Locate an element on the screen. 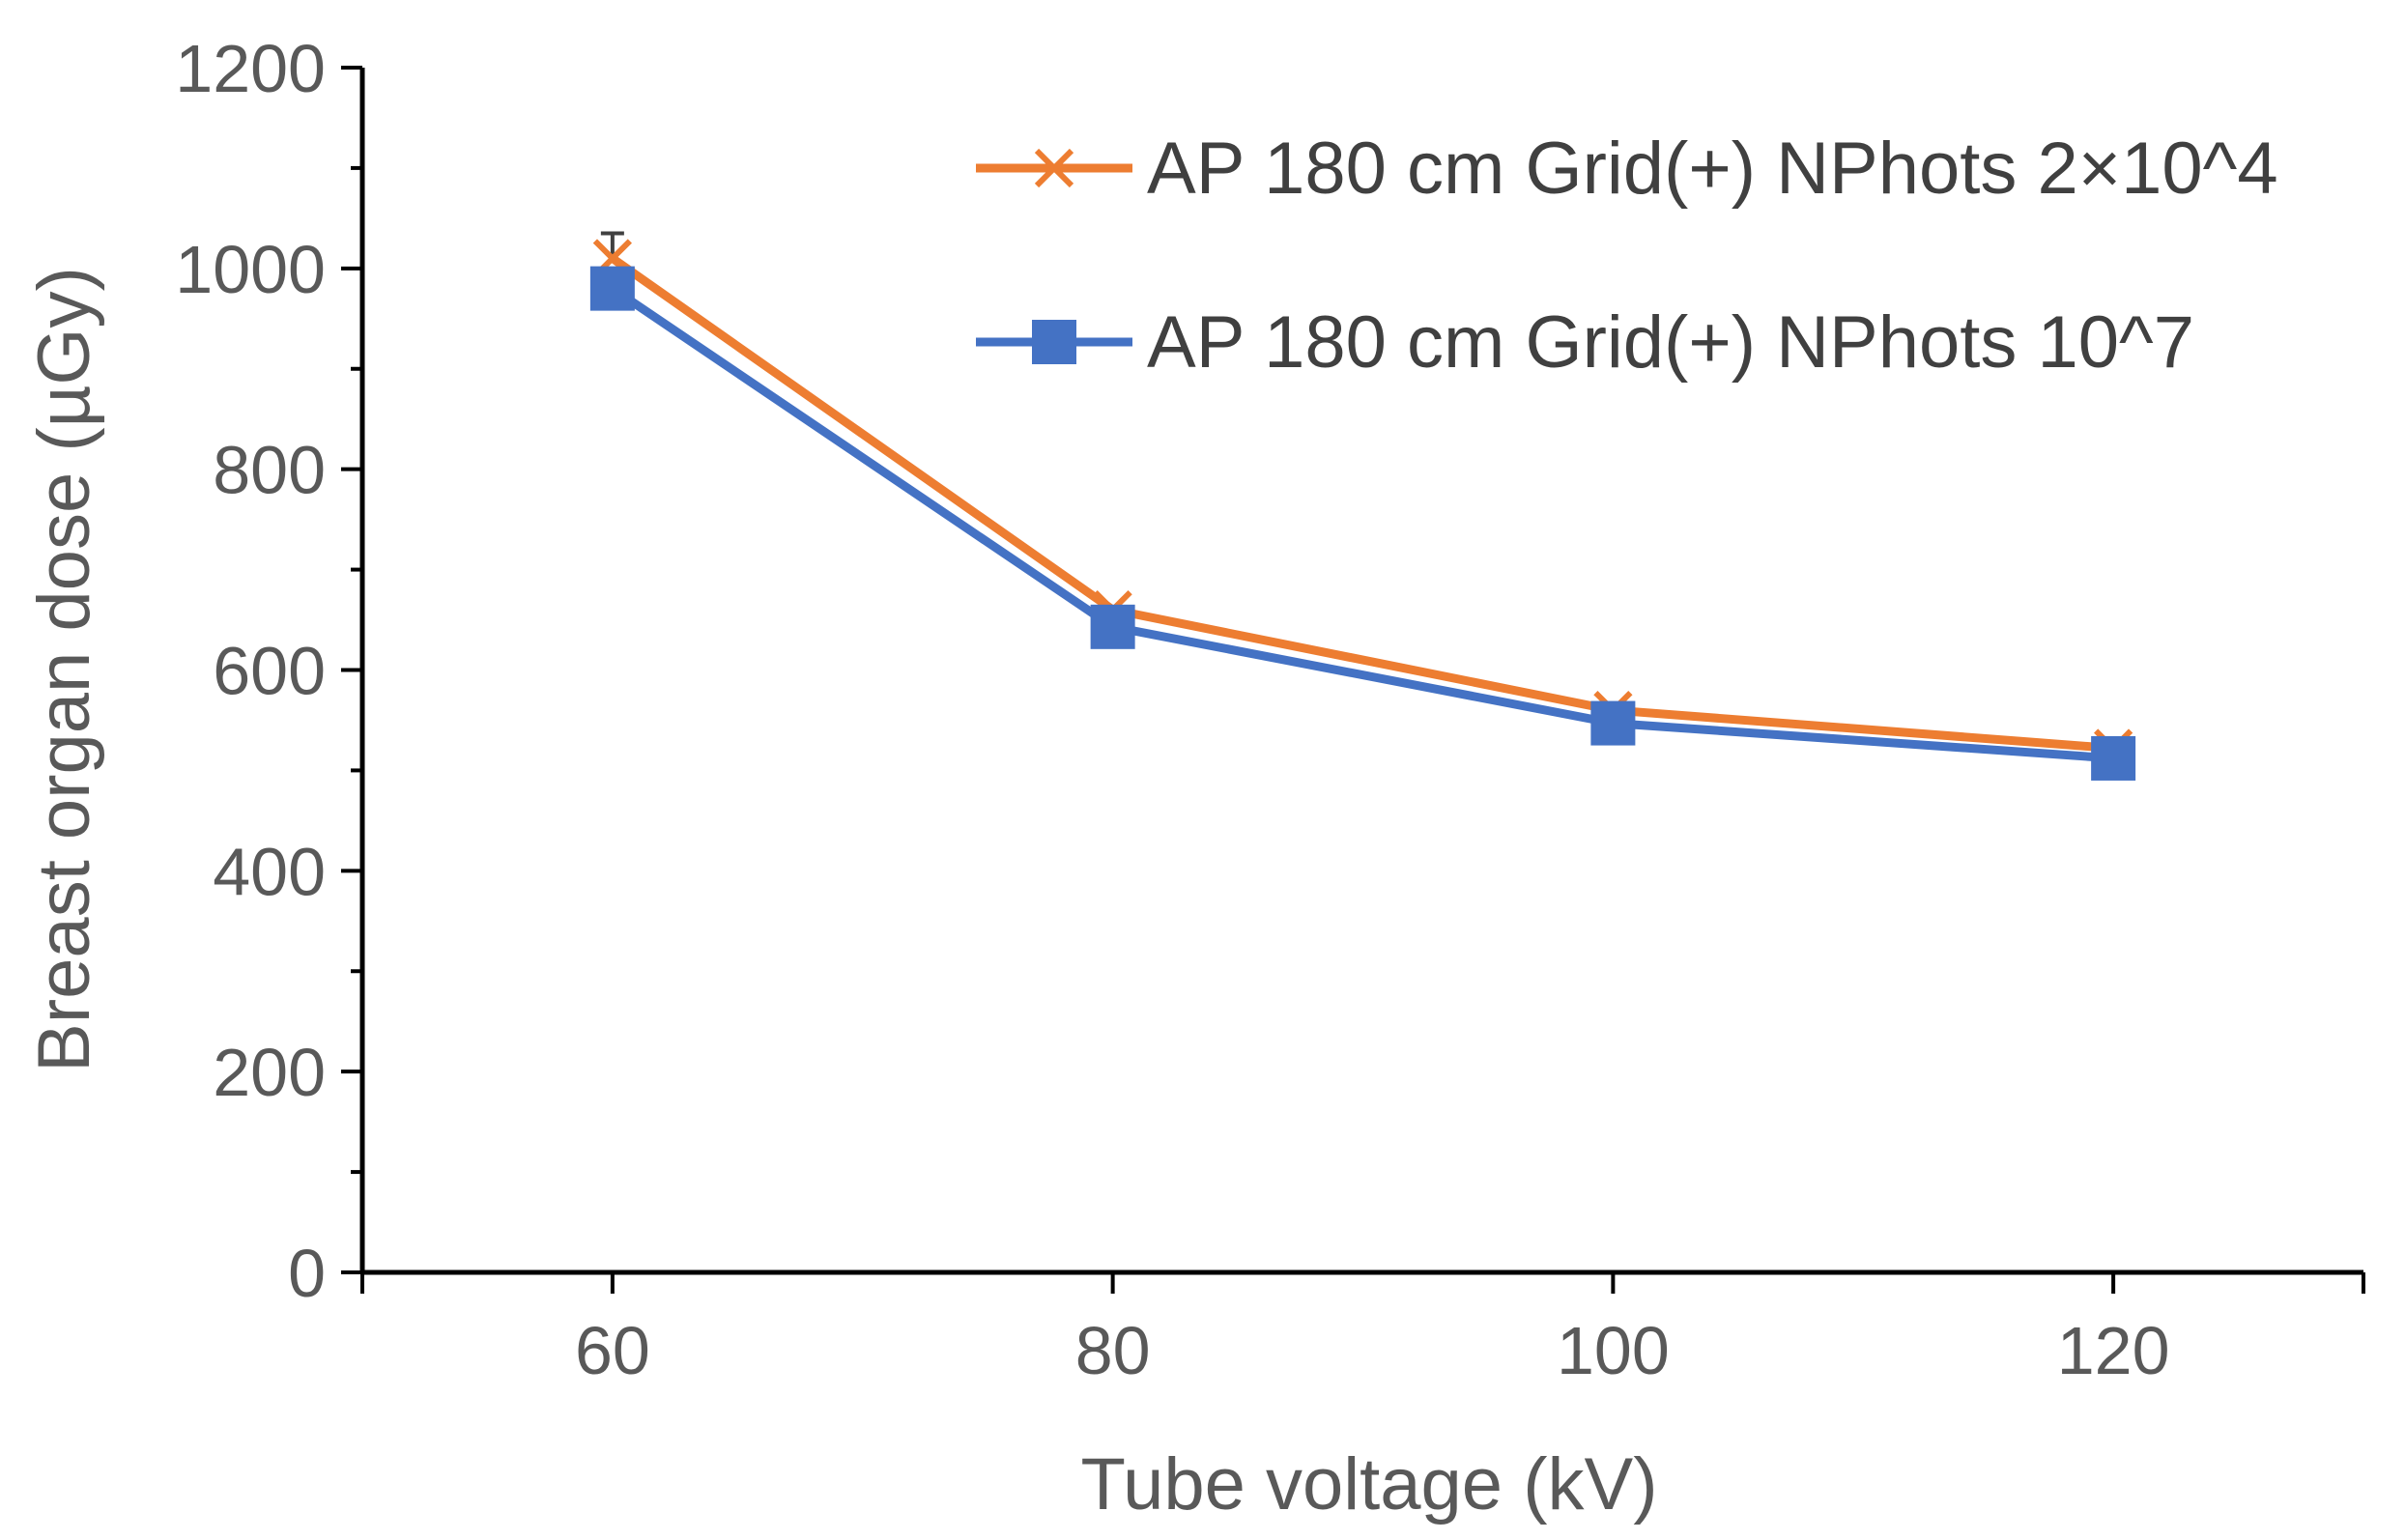 Image resolution: width=2405 pixels, height=1540 pixels. y-tick-label: 1000 is located at coordinates (251, 269).